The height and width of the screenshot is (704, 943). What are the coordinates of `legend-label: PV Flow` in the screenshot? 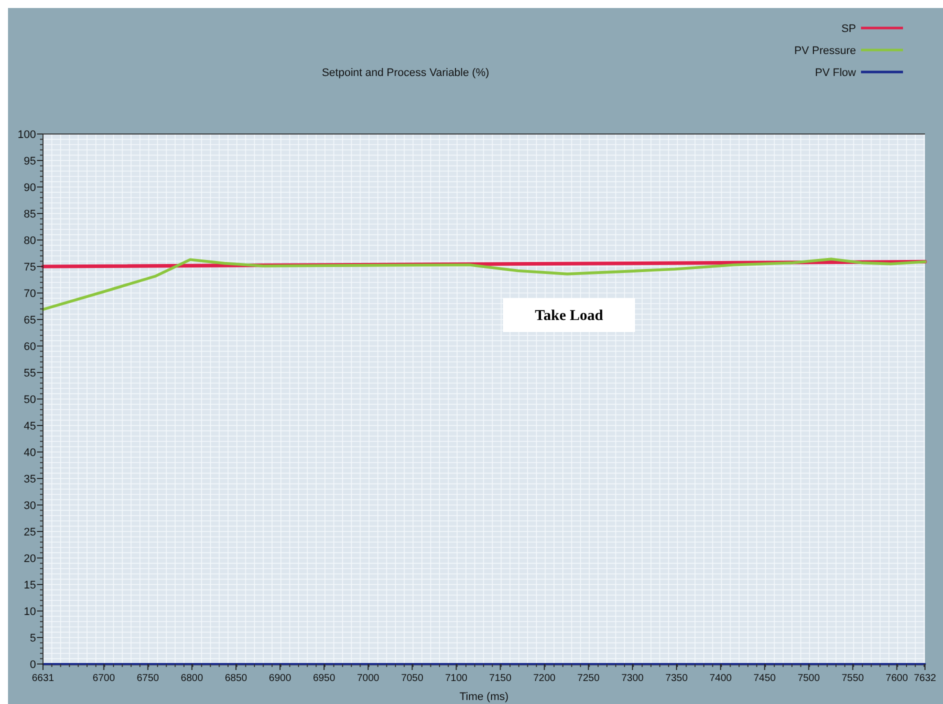 It's located at (835, 73).